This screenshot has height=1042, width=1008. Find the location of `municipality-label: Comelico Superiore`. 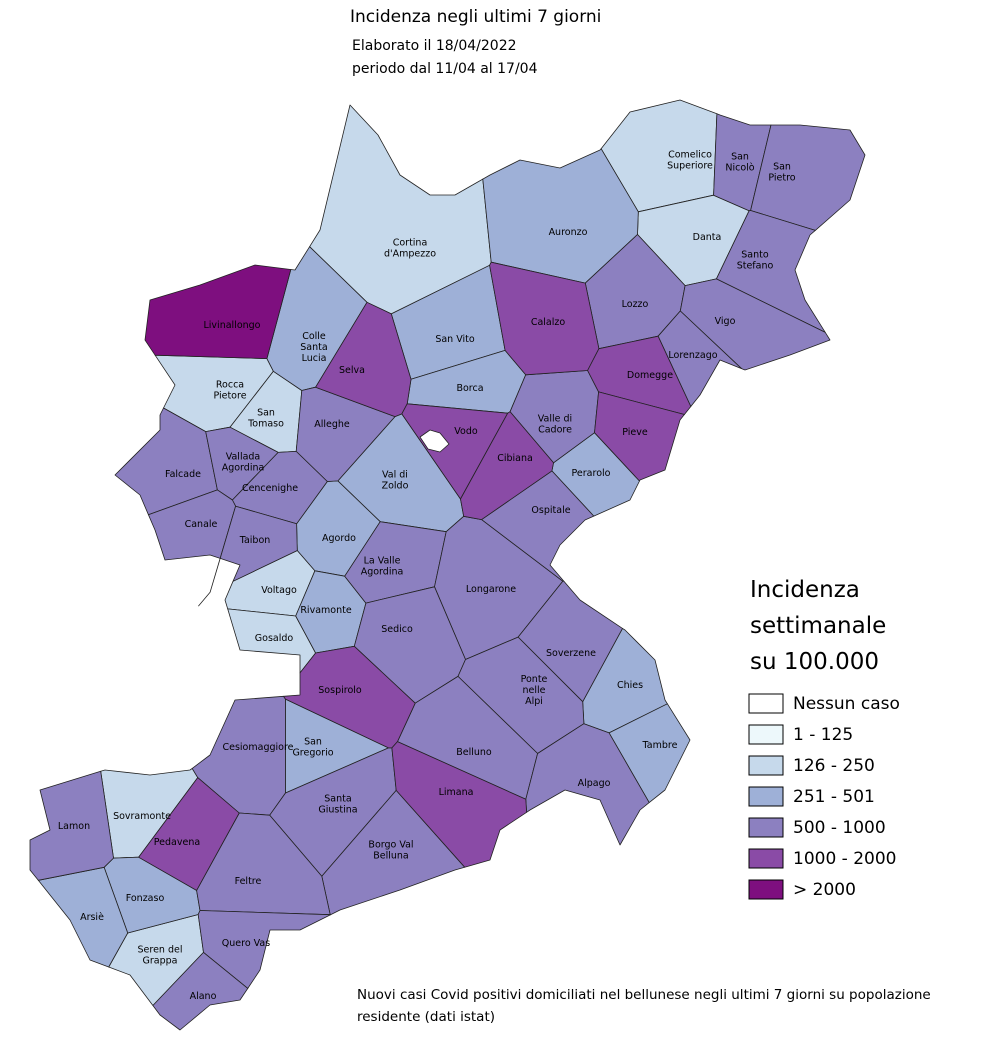

municipality-label: Comelico Superiore is located at coordinates (690, 161).